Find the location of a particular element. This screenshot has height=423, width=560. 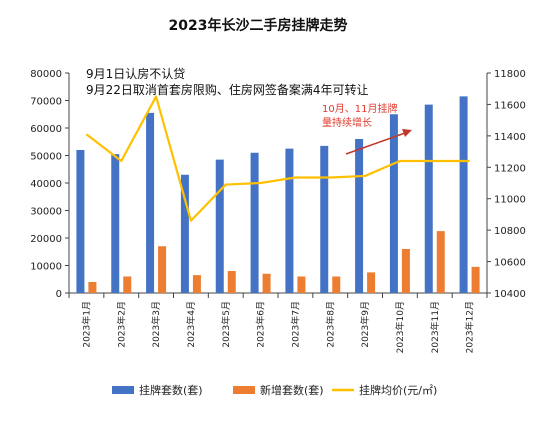

legend-avg-price: 挂牌均价(元/㎡) is located at coordinates (384, 390).